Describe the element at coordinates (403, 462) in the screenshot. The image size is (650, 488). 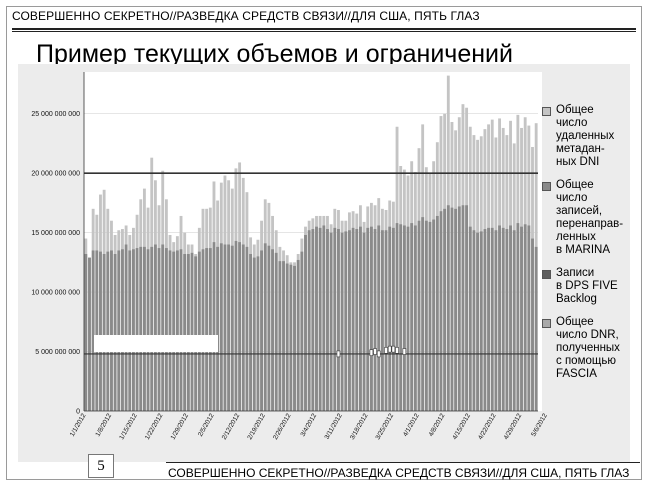
I see `bottom-rule` at that location.